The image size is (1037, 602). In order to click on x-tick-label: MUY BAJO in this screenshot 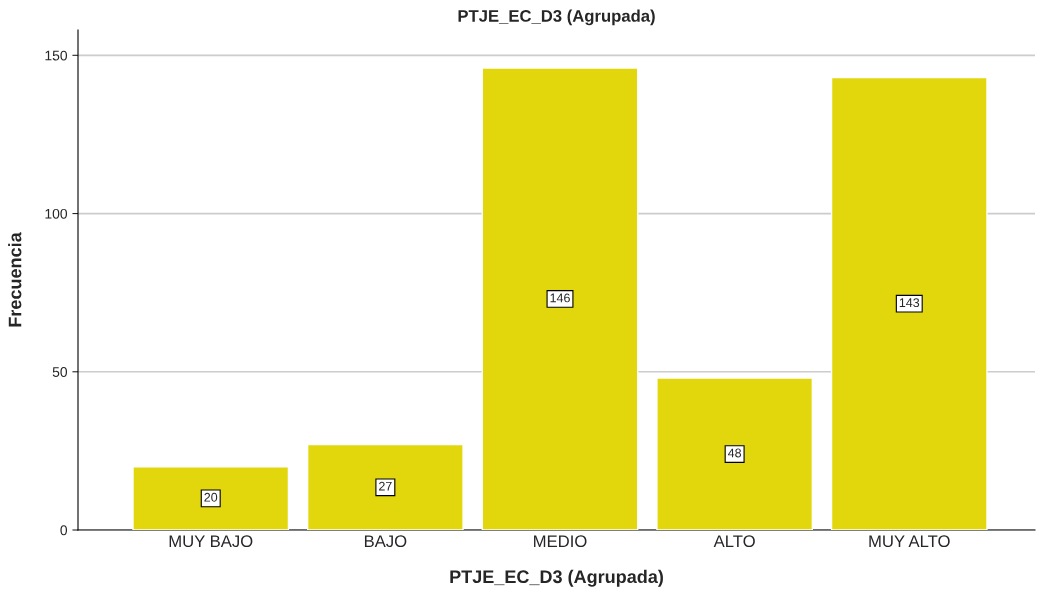, I will do `click(211, 541)`.